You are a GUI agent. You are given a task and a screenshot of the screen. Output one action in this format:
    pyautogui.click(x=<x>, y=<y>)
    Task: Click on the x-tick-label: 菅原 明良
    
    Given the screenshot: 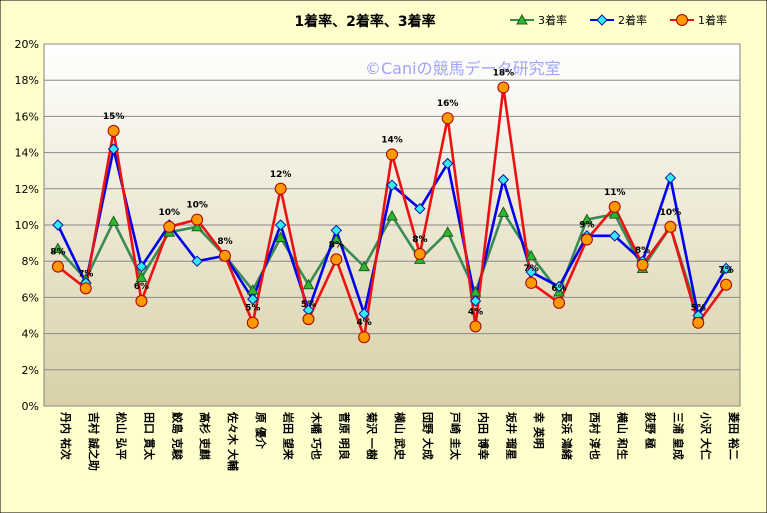 What is the action you would take?
    pyautogui.click(x=344, y=436)
    